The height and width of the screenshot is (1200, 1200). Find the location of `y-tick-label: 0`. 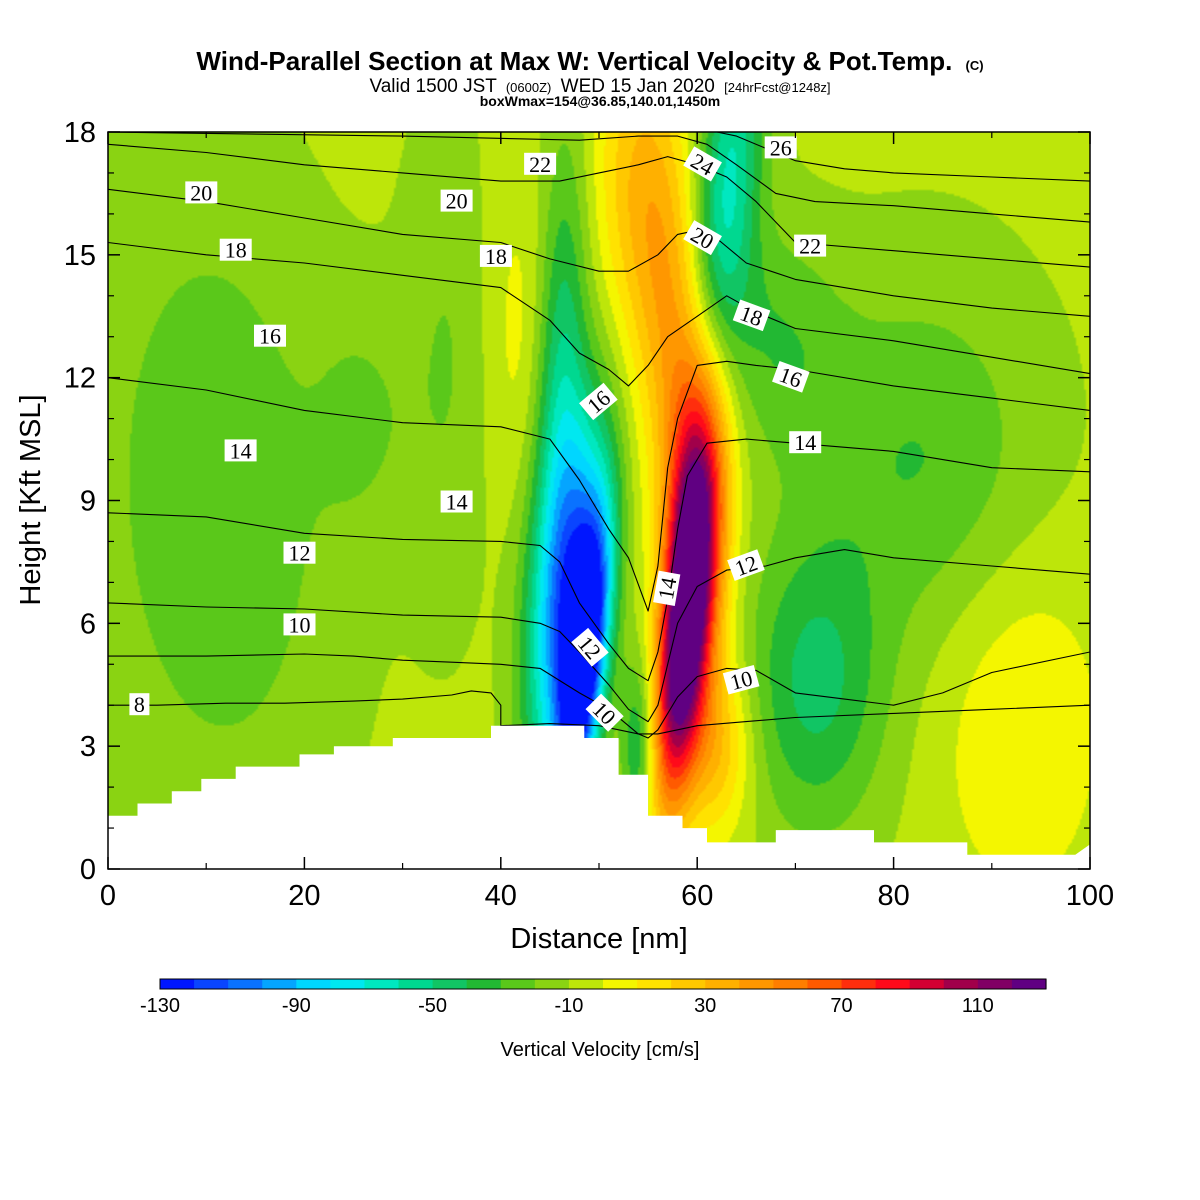

y-tick-label: 0 is located at coordinates (88, 870).